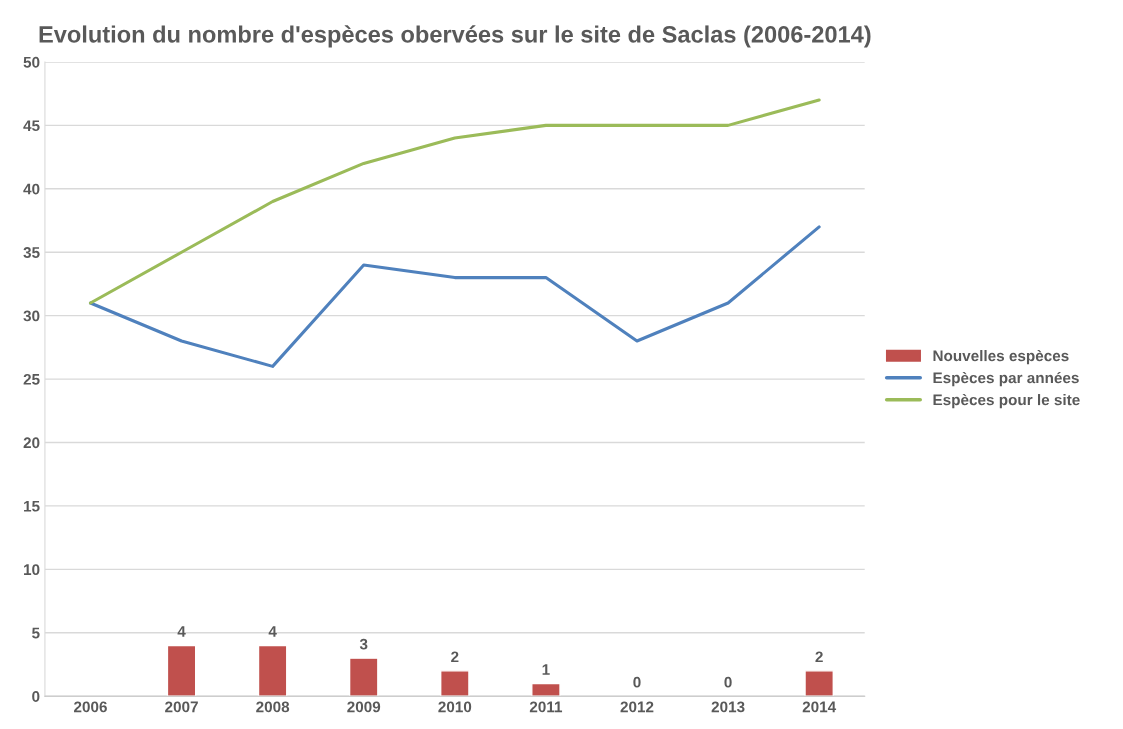 This screenshot has height=729, width=1123. I want to click on y-tick-label: 35, so click(31, 252).